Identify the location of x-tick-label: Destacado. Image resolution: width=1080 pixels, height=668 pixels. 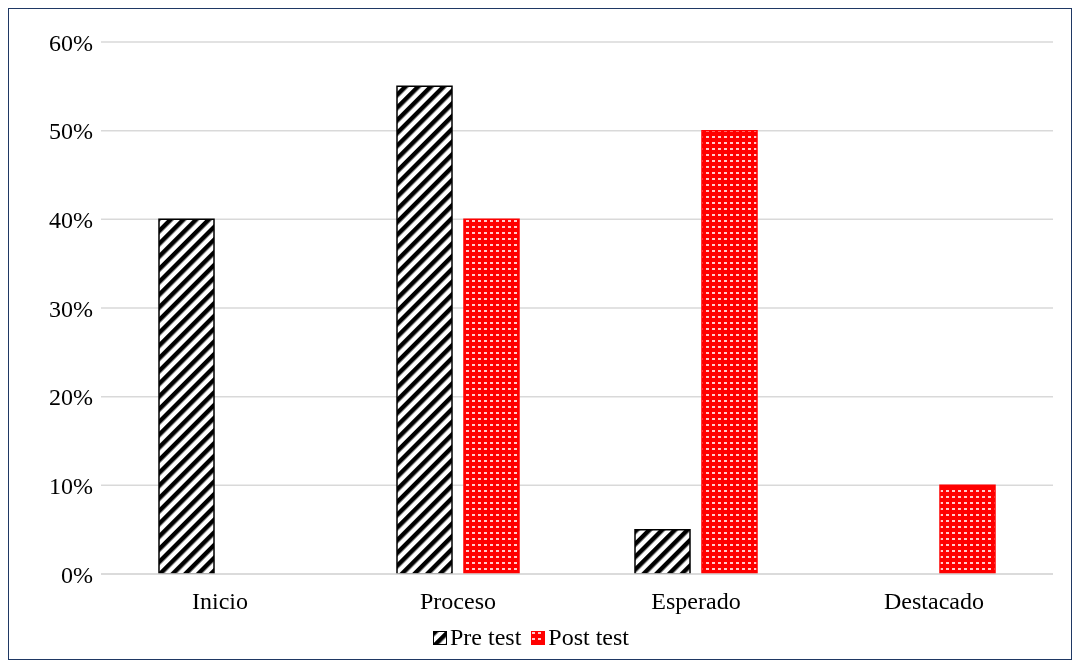
(934, 601).